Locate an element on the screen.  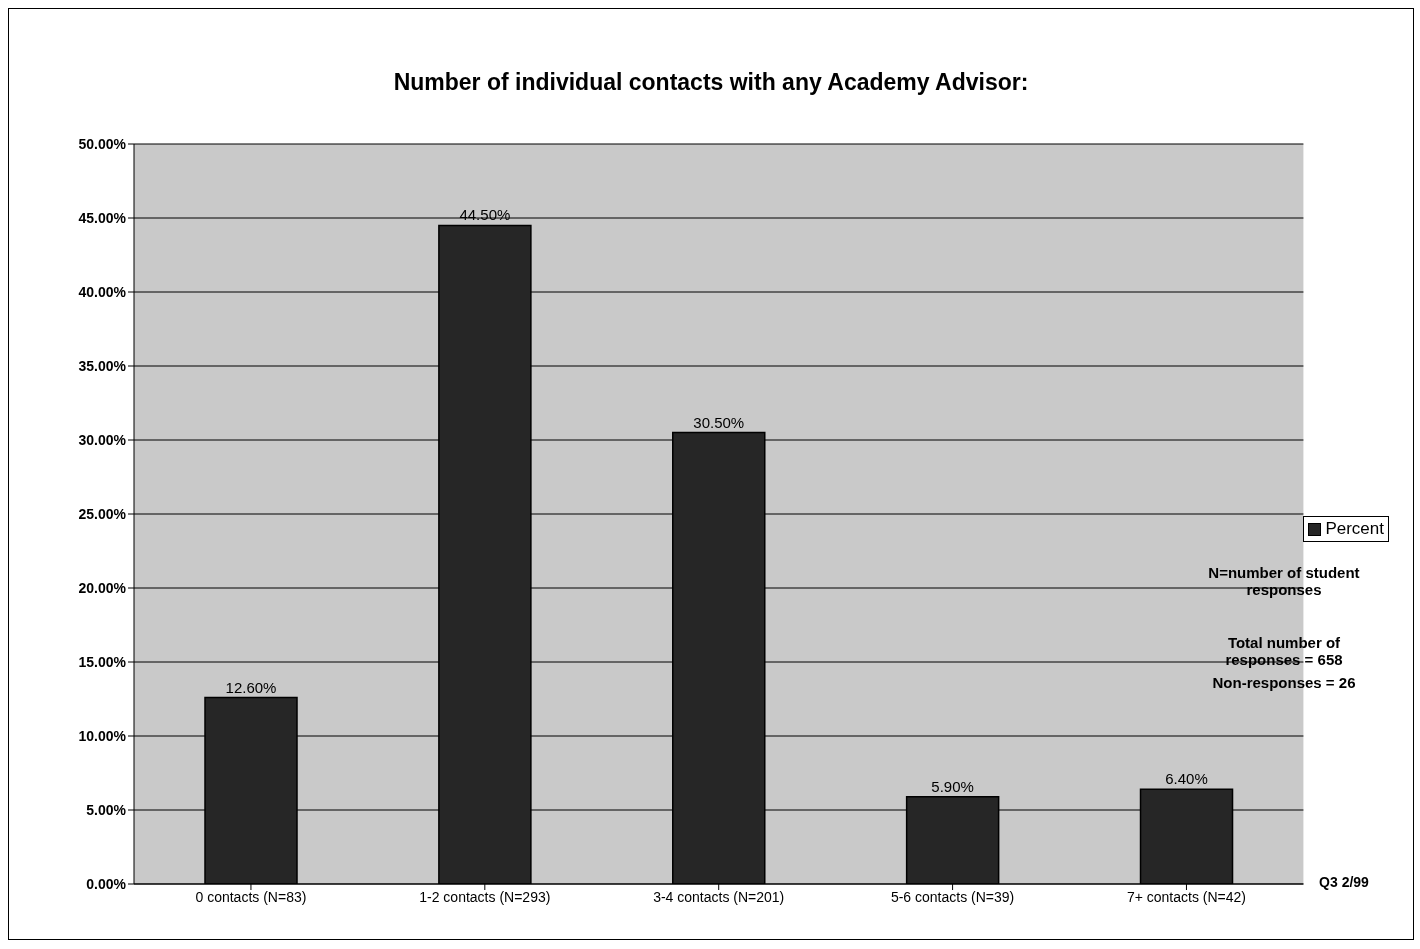
text: Q3 2/99 is located at coordinates (1344, 882).